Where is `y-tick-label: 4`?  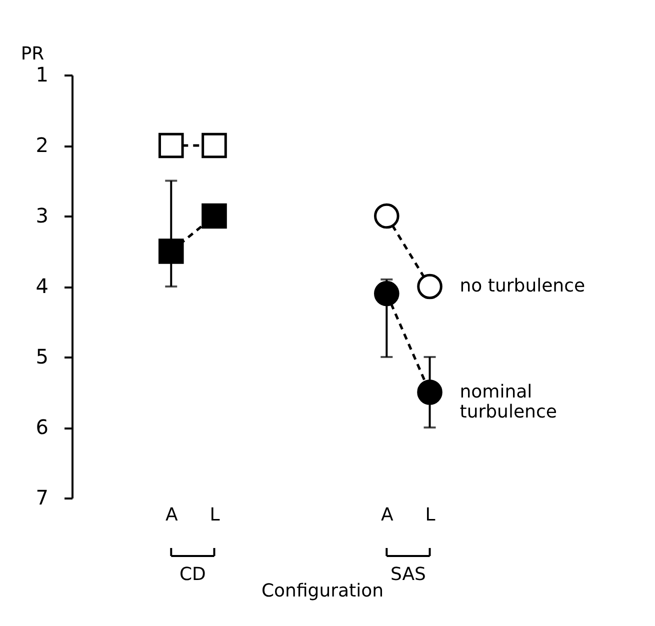 y-tick-label: 4 is located at coordinates (42, 286).